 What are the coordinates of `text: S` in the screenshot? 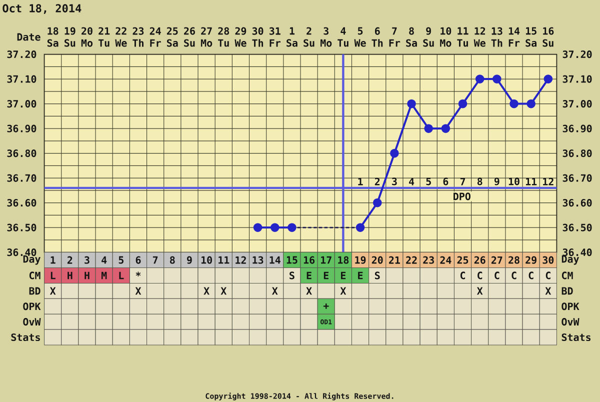 It's located at (292, 276).